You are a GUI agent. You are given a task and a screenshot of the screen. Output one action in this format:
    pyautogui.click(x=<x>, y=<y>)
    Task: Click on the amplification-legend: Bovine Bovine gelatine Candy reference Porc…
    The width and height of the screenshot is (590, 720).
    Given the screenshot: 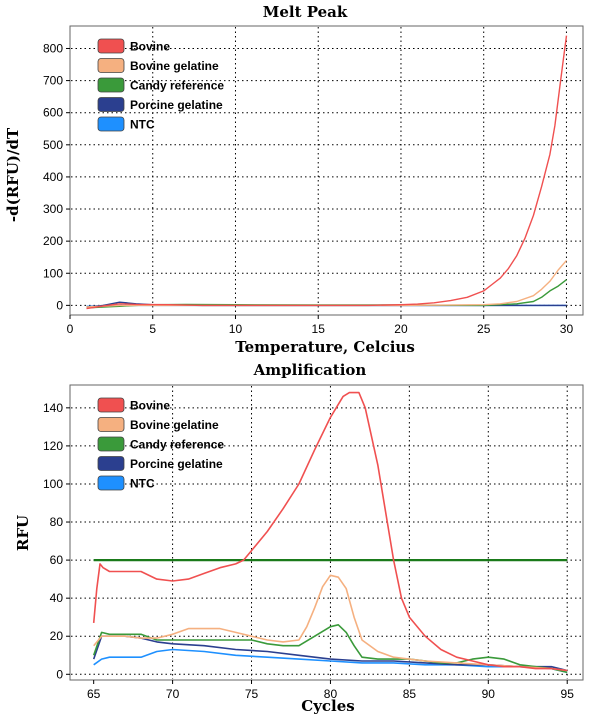 What is the action you would take?
    pyautogui.click(x=160, y=444)
    